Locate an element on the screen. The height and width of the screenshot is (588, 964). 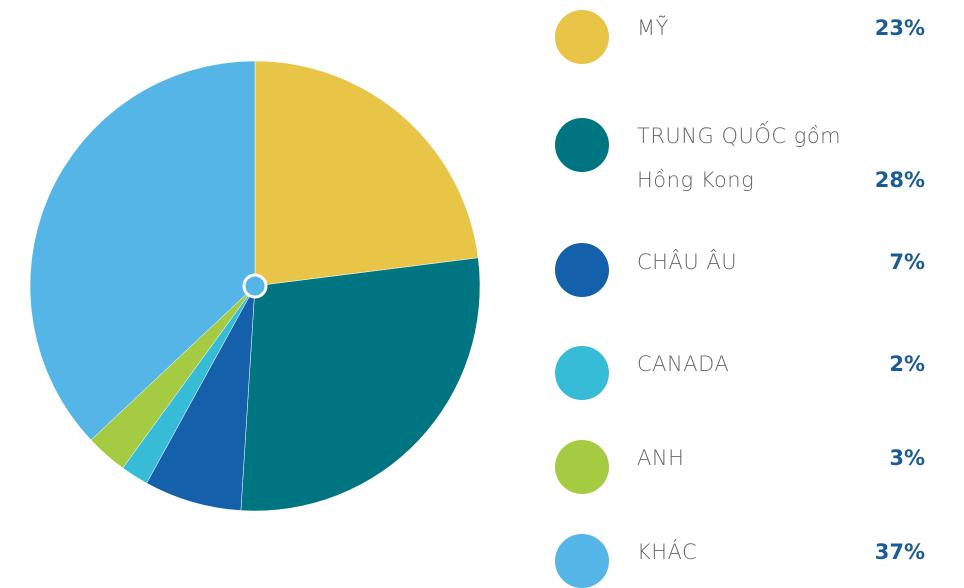
legend-label: CANADA is located at coordinates (683, 364).